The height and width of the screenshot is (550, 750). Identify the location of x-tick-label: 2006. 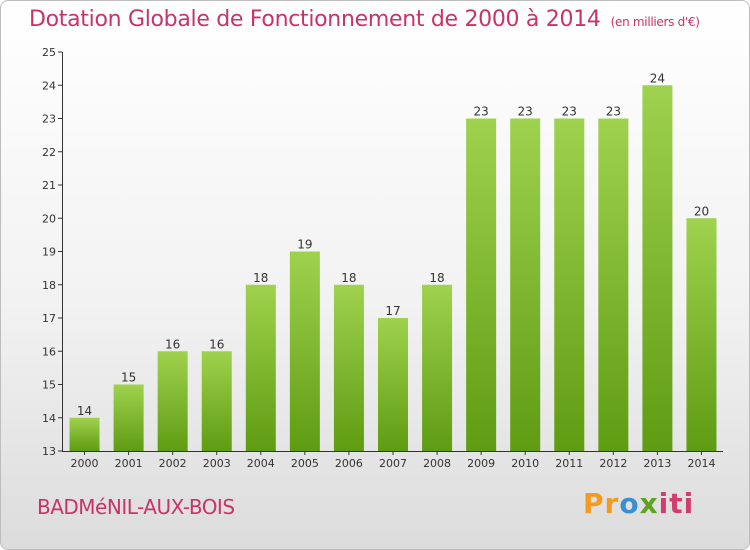
(349, 463).